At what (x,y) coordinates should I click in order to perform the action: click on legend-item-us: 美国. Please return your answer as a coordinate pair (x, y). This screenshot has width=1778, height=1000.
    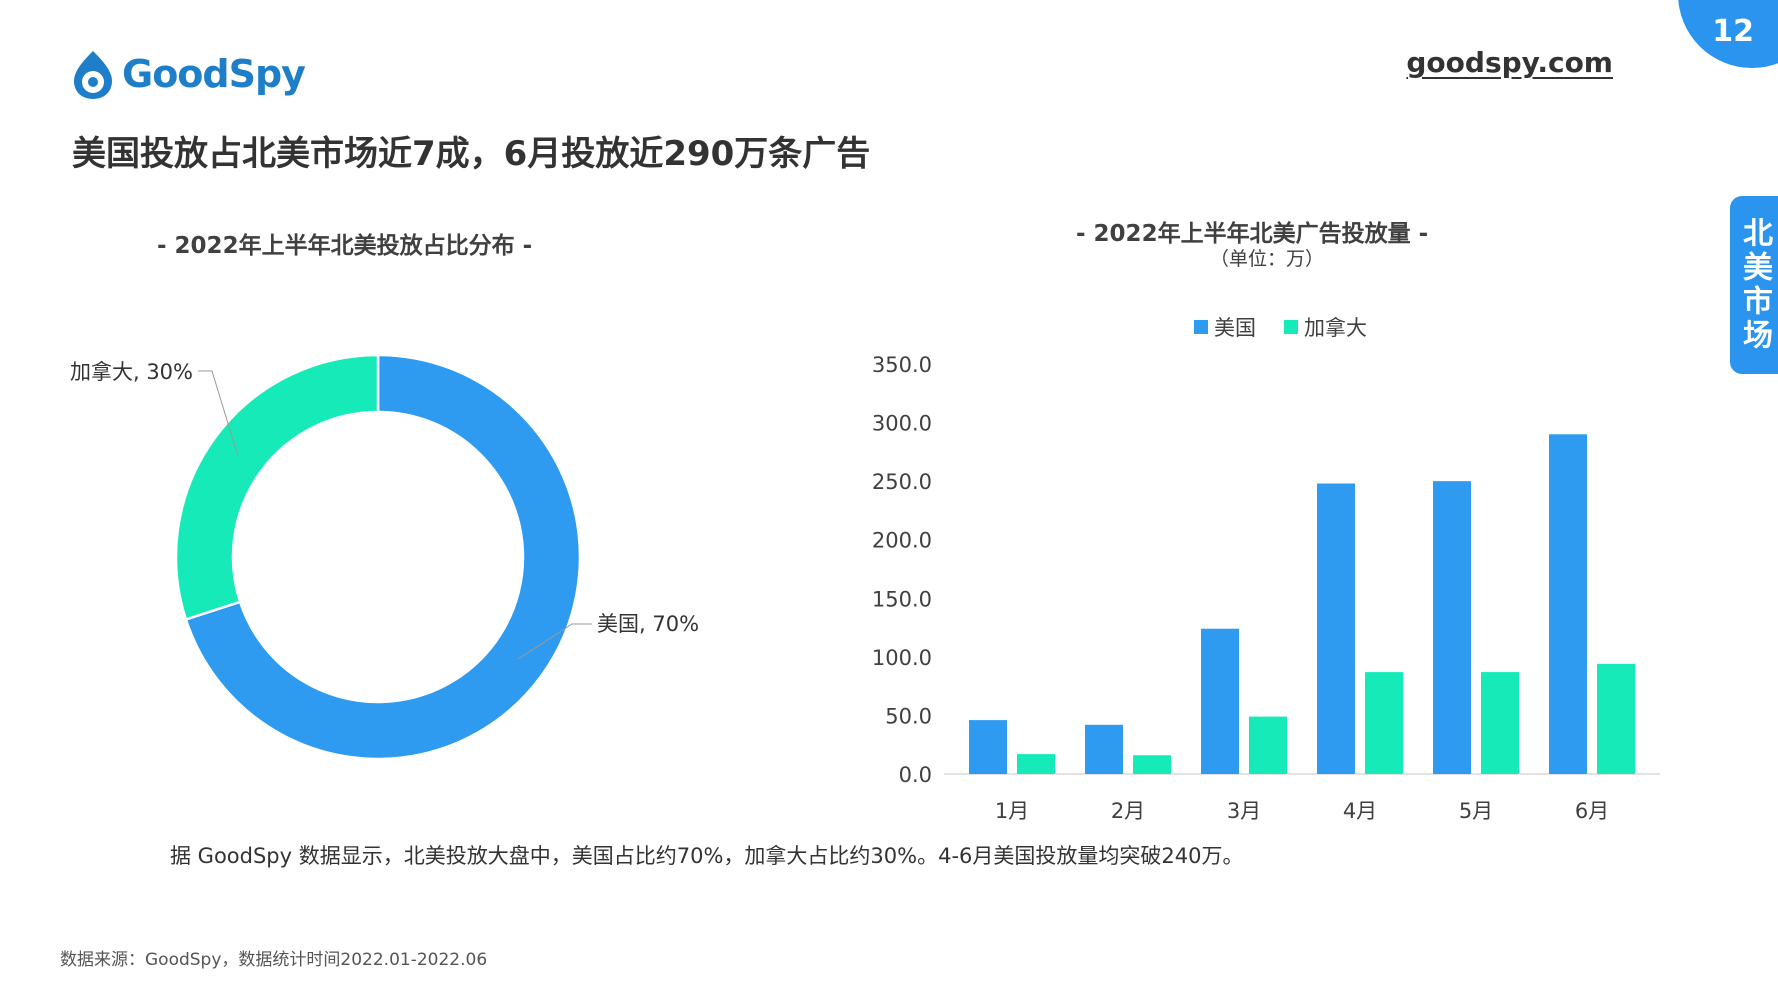
    Looking at the image, I should click on (1225, 327).